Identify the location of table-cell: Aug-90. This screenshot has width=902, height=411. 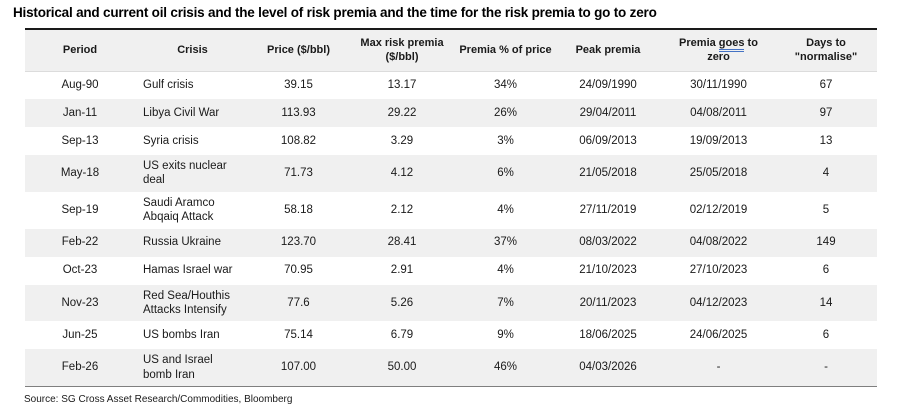
(80, 85).